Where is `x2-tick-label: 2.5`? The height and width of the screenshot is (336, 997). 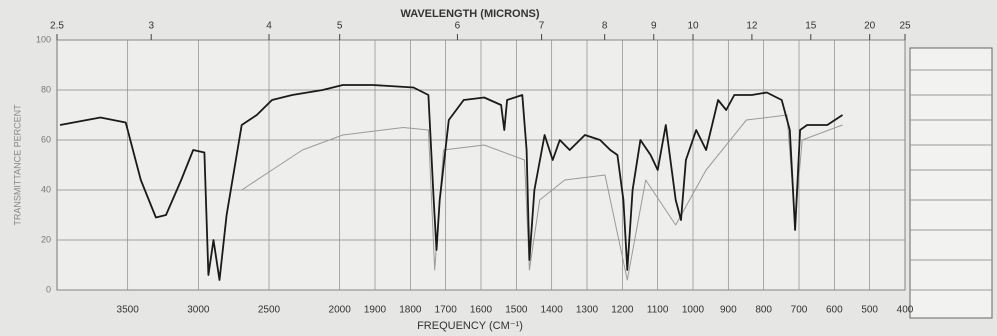 x2-tick-label: 2.5 is located at coordinates (57, 26).